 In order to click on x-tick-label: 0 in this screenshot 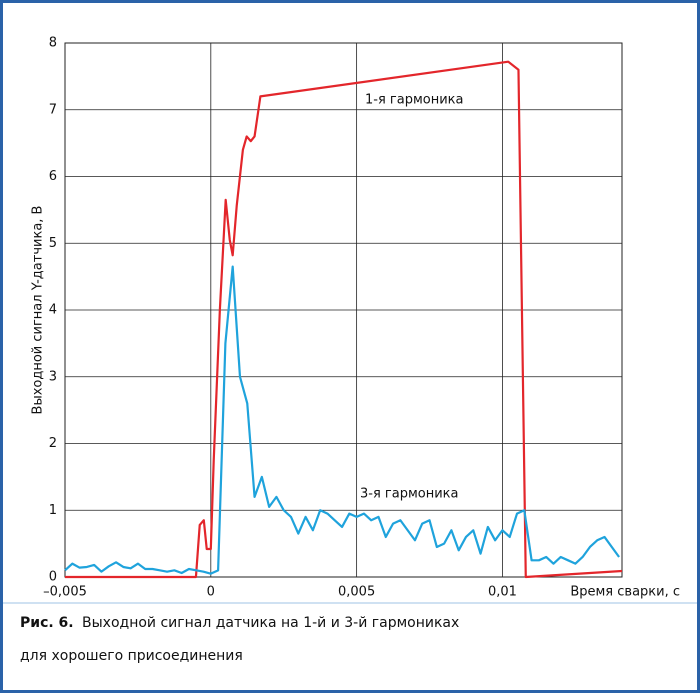, I will do `click(211, 592)`.